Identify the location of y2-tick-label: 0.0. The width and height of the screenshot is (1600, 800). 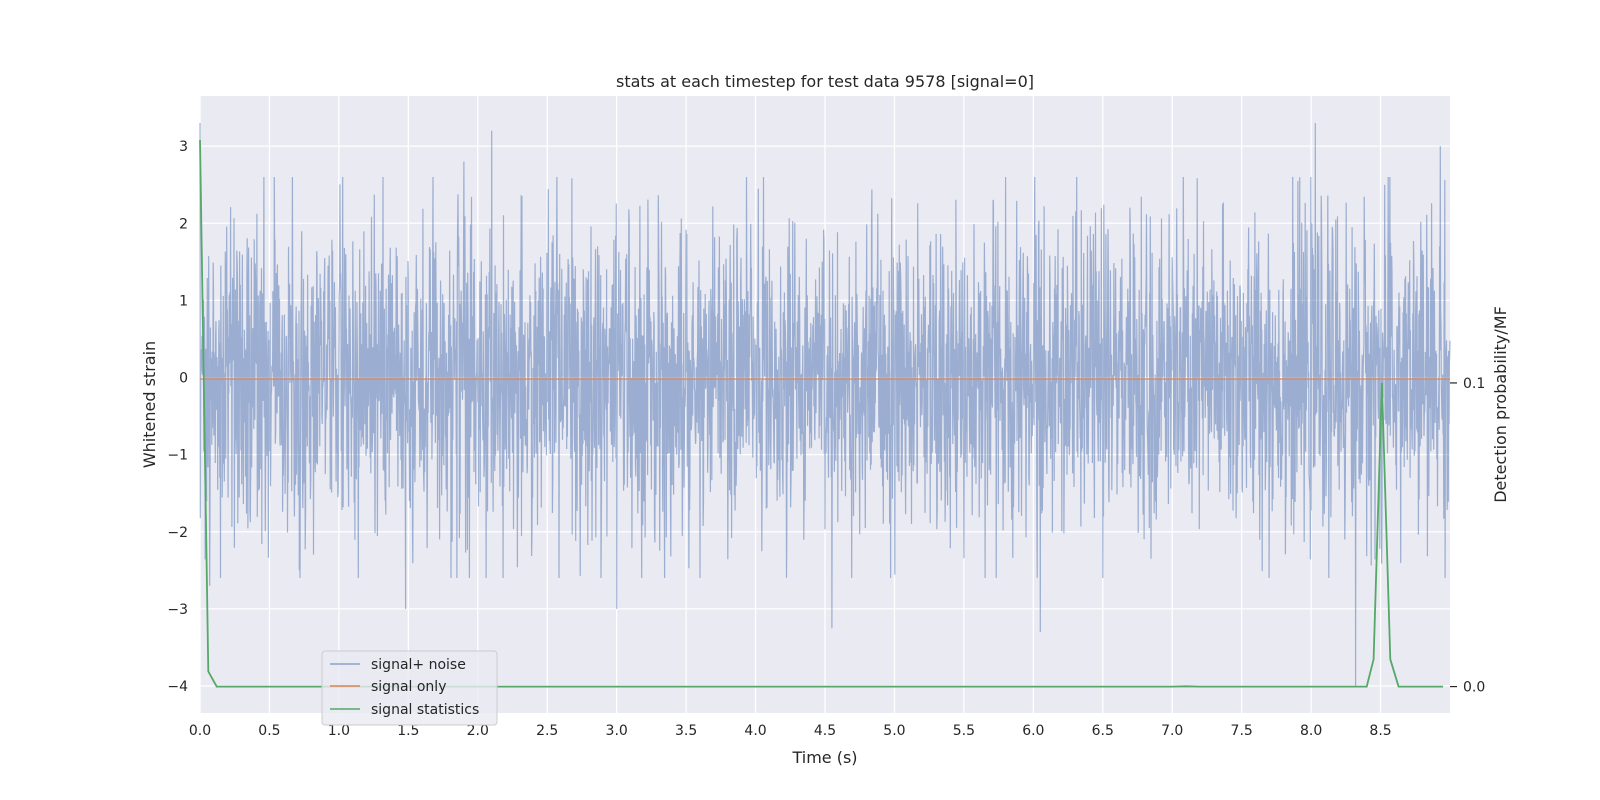
(1474, 688).